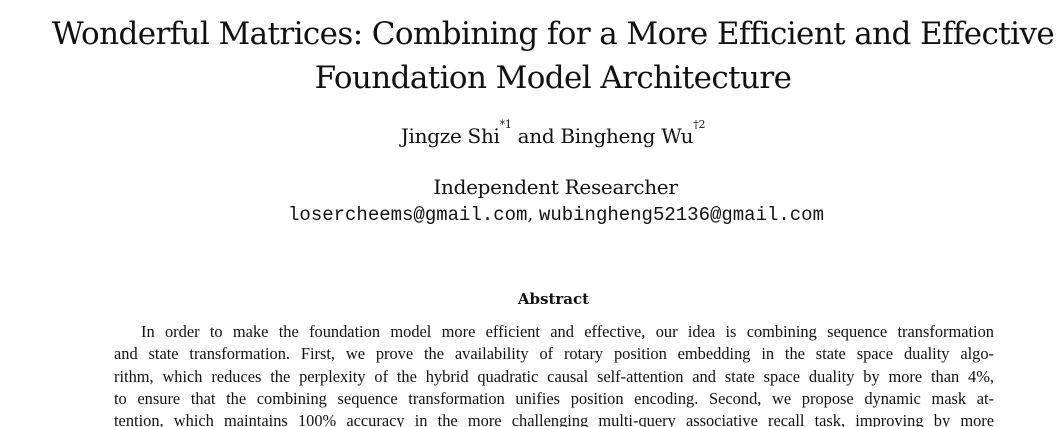  I want to click on title-line-2: Foundation Model Architecture, so click(553, 78).